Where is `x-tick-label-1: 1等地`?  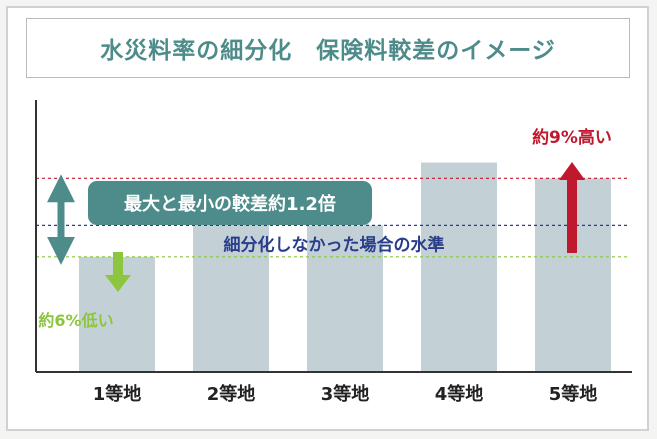
x-tick-label-1: 1等地 is located at coordinates (117, 394).